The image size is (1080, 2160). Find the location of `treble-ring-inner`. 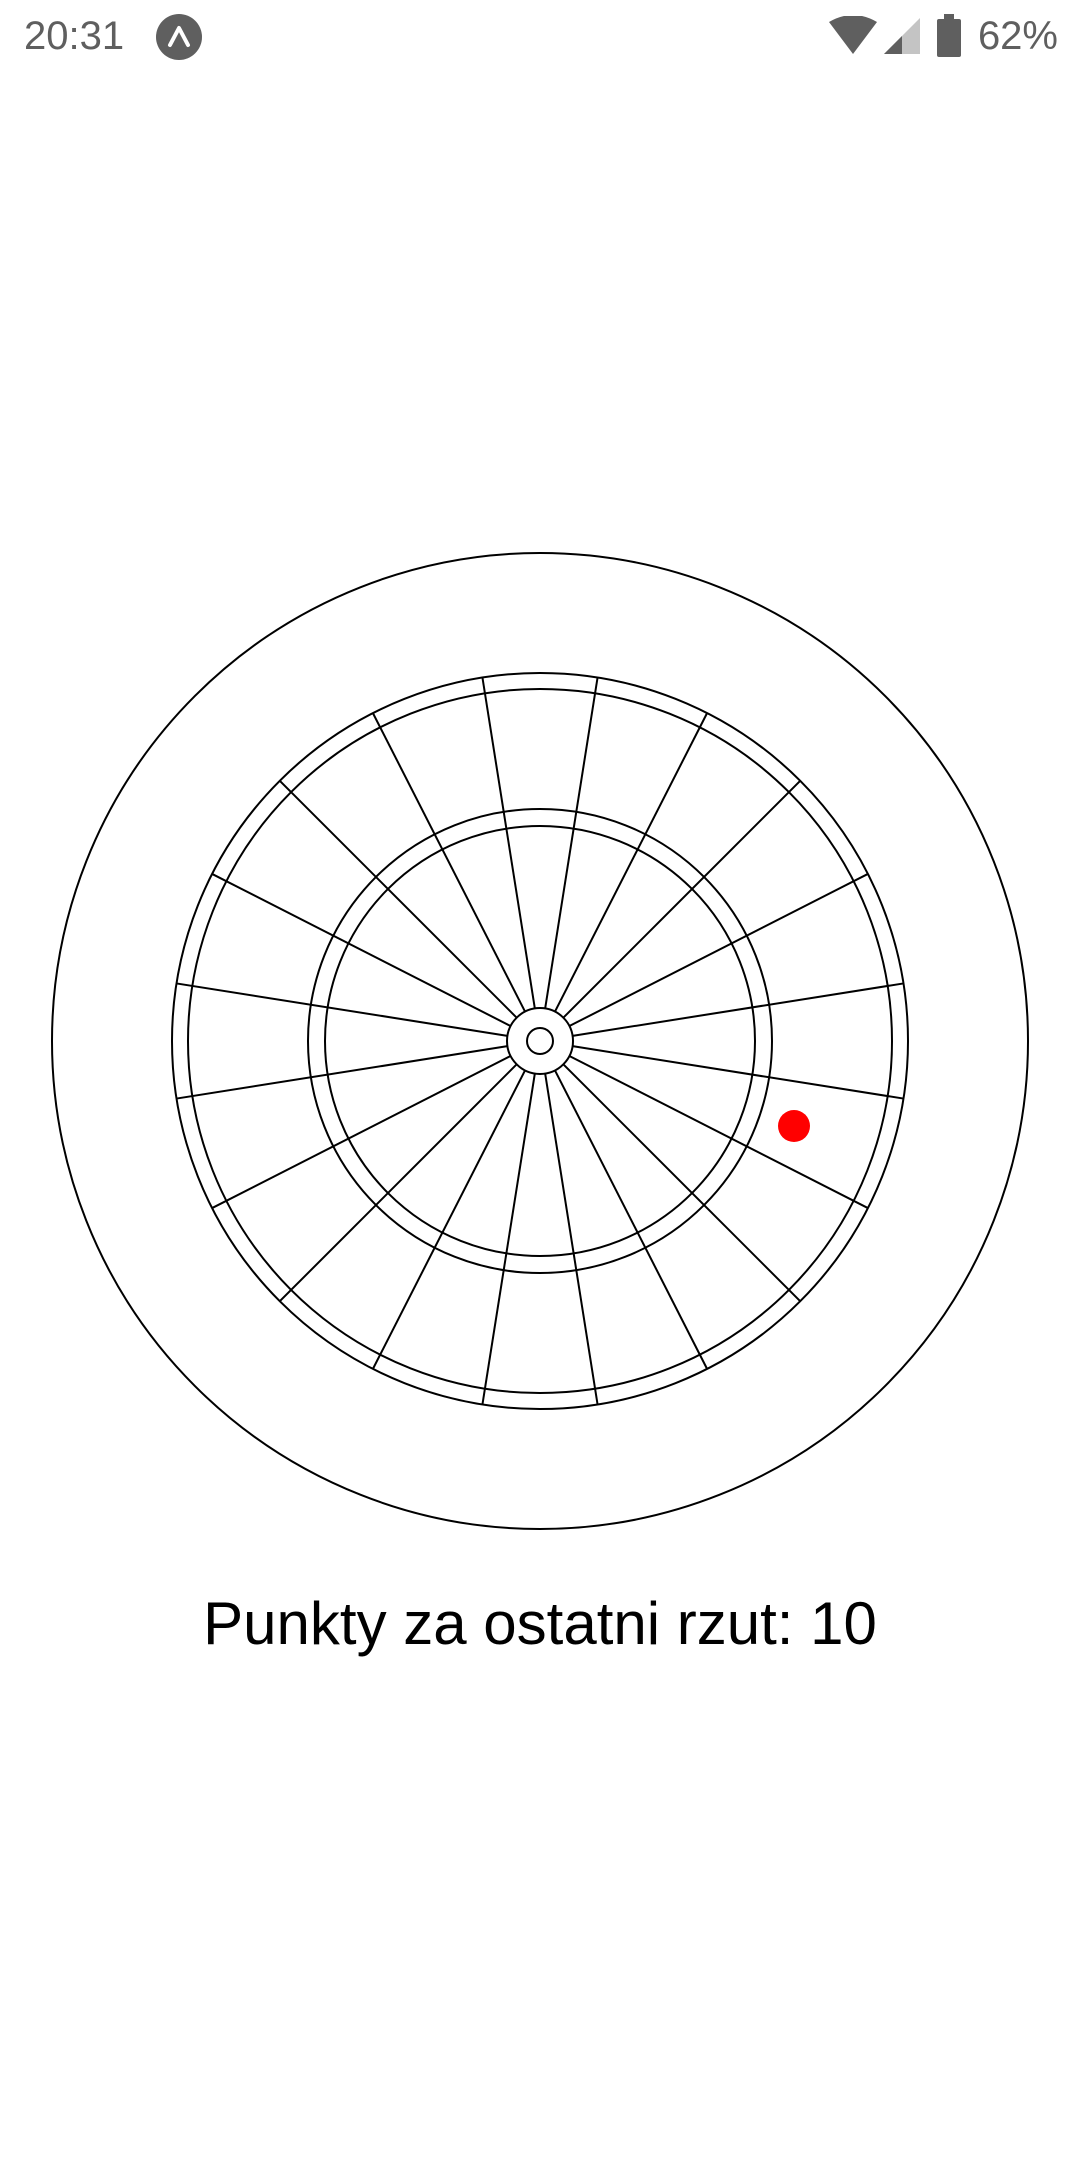

treble-ring-inner is located at coordinates (540, 1041).